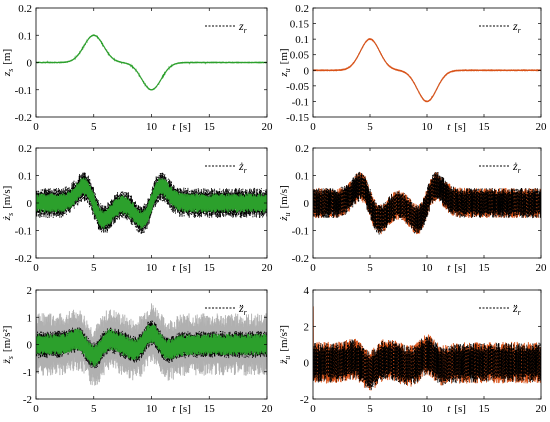 Image resolution: width=550 pixels, height=422 pixels. What do you see at coordinates (285, 203) in the screenshot?
I see `y-axis-label: żu[m/s]` at bounding box center [285, 203].